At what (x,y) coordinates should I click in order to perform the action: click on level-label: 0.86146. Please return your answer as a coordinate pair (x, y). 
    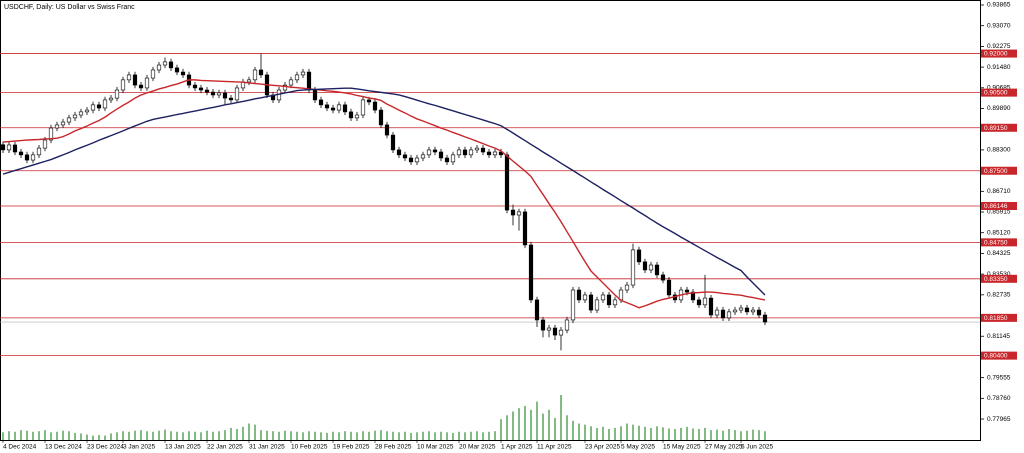
    Looking at the image, I should click on (996, 206).